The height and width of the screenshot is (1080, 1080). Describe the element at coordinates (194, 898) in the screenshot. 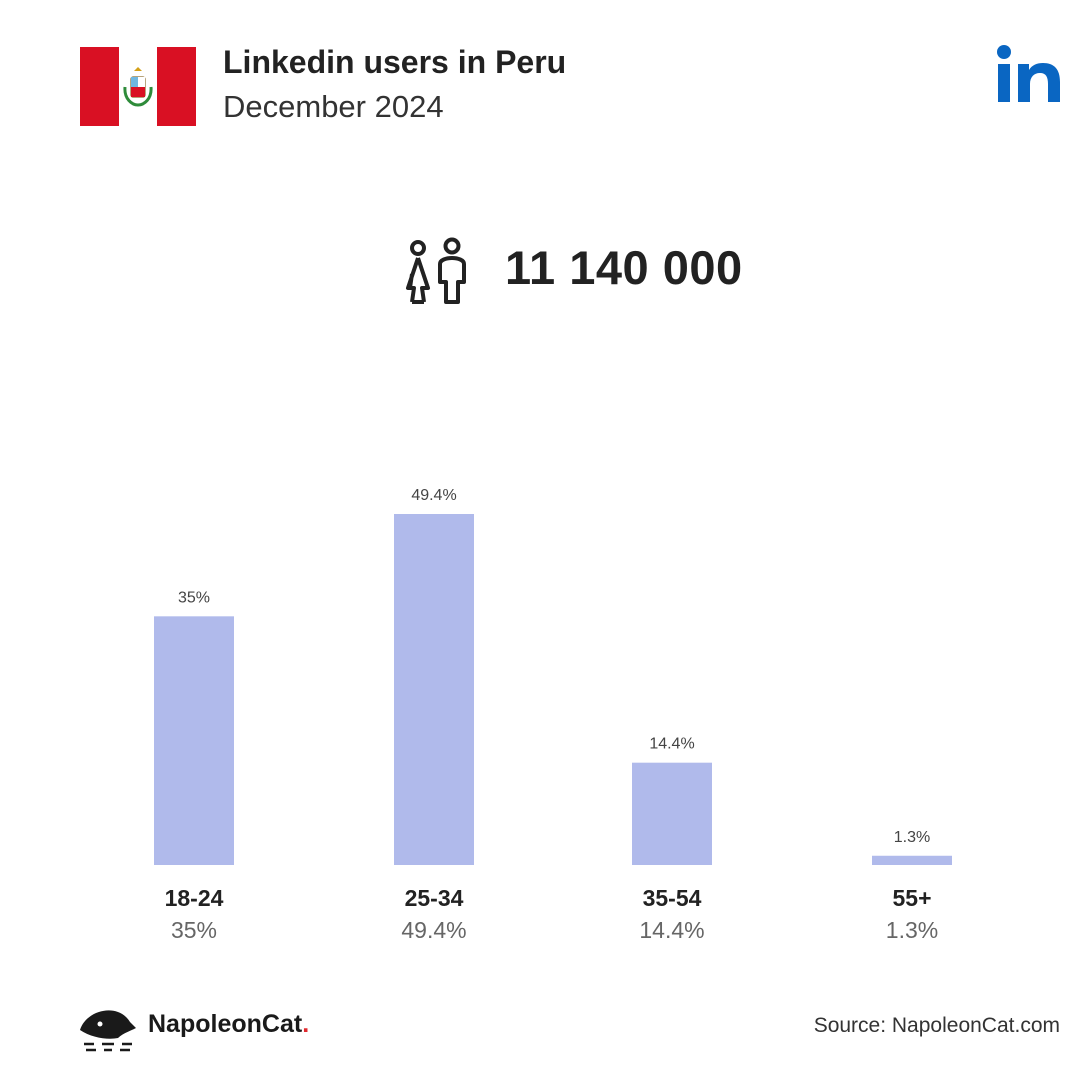

I see `category-label: 18-24` at that location.